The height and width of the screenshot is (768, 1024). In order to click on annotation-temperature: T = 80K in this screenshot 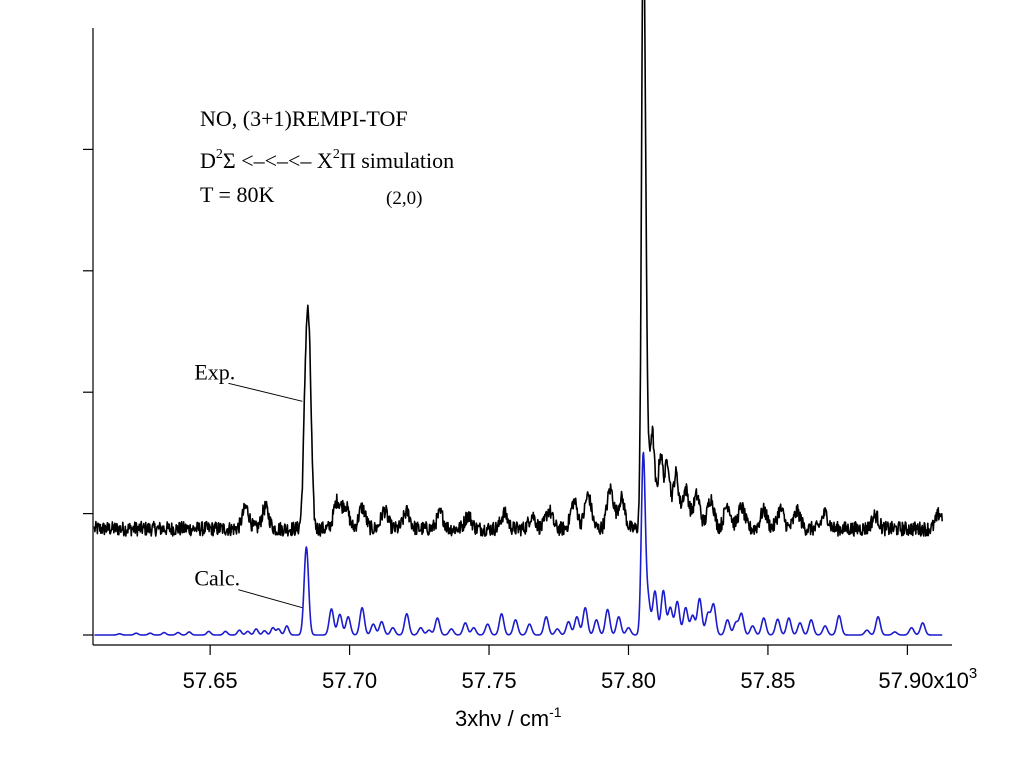, I will do `click(237, 194)`.